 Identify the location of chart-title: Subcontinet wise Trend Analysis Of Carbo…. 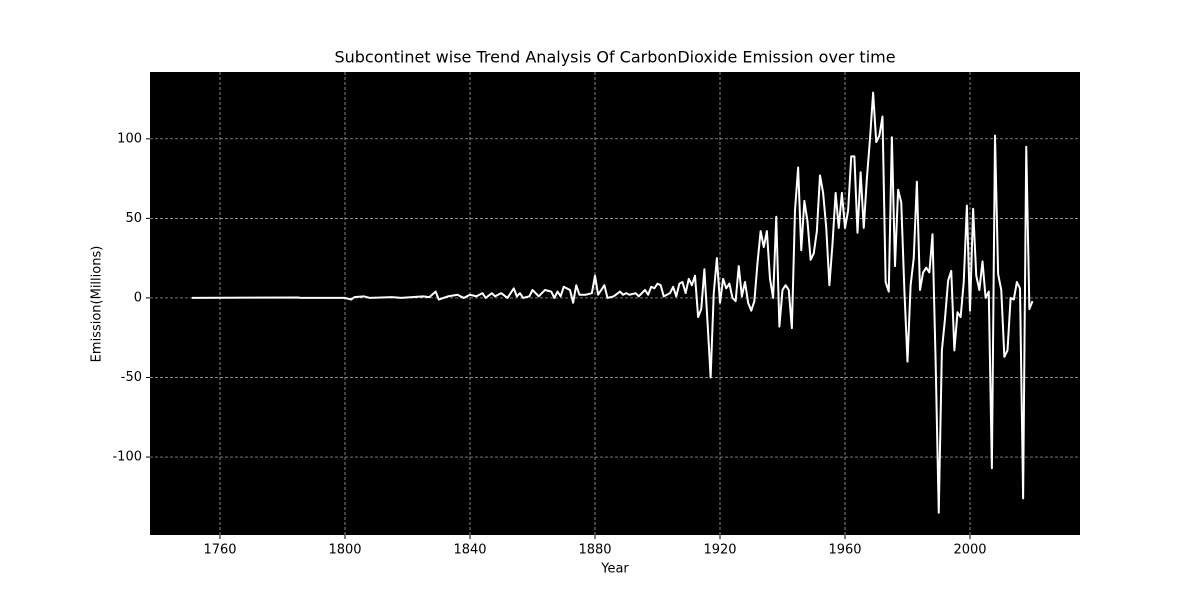
(614, 57).